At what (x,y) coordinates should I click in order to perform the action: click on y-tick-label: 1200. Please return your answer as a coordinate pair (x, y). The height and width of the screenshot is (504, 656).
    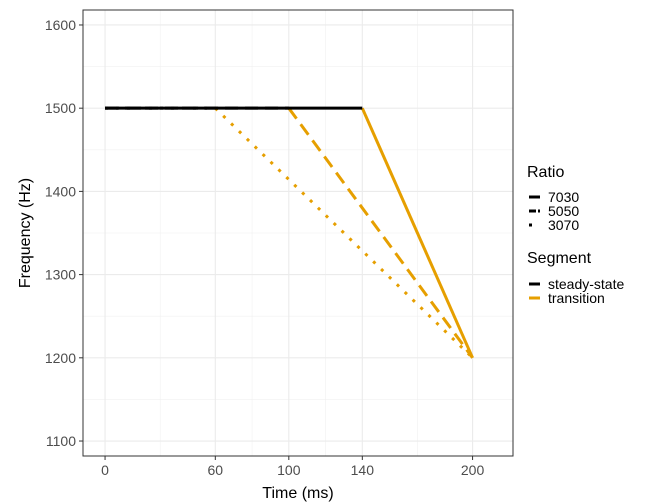
    Looking at the image, I should click on (60, 358).